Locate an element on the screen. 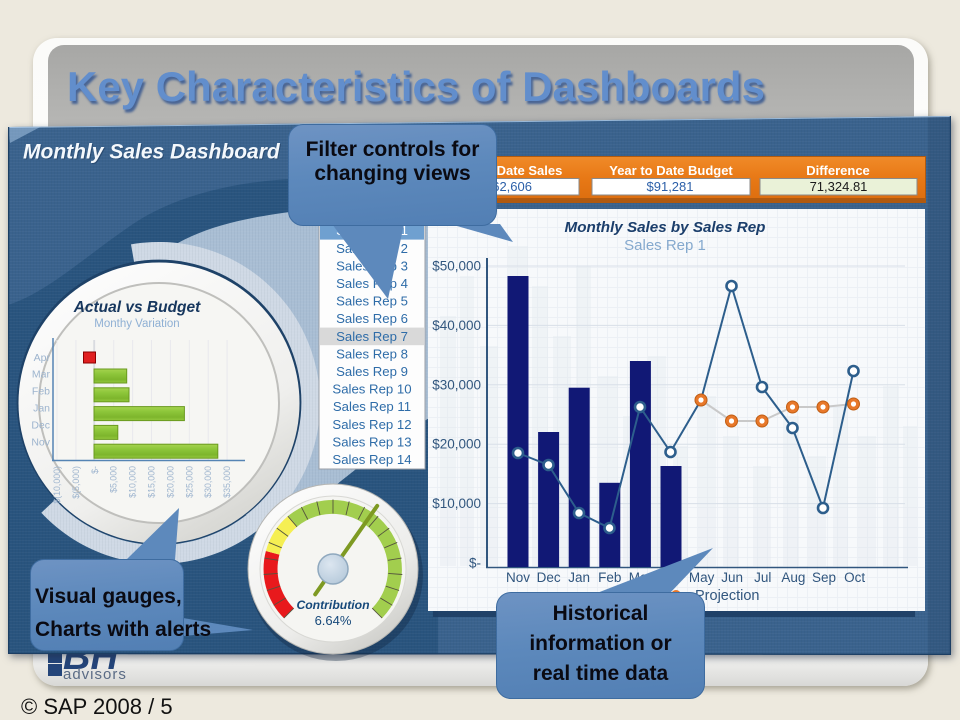  svg-text: $25,000 is located at coordinates (189, 482).